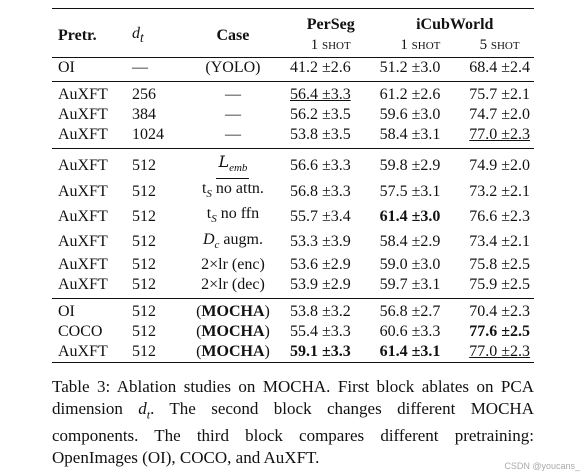  What do you see at coordinates (542, 466) in the screenshot?
I see `watermark: CSDN @youcans_` at bounding box center [542, 466].